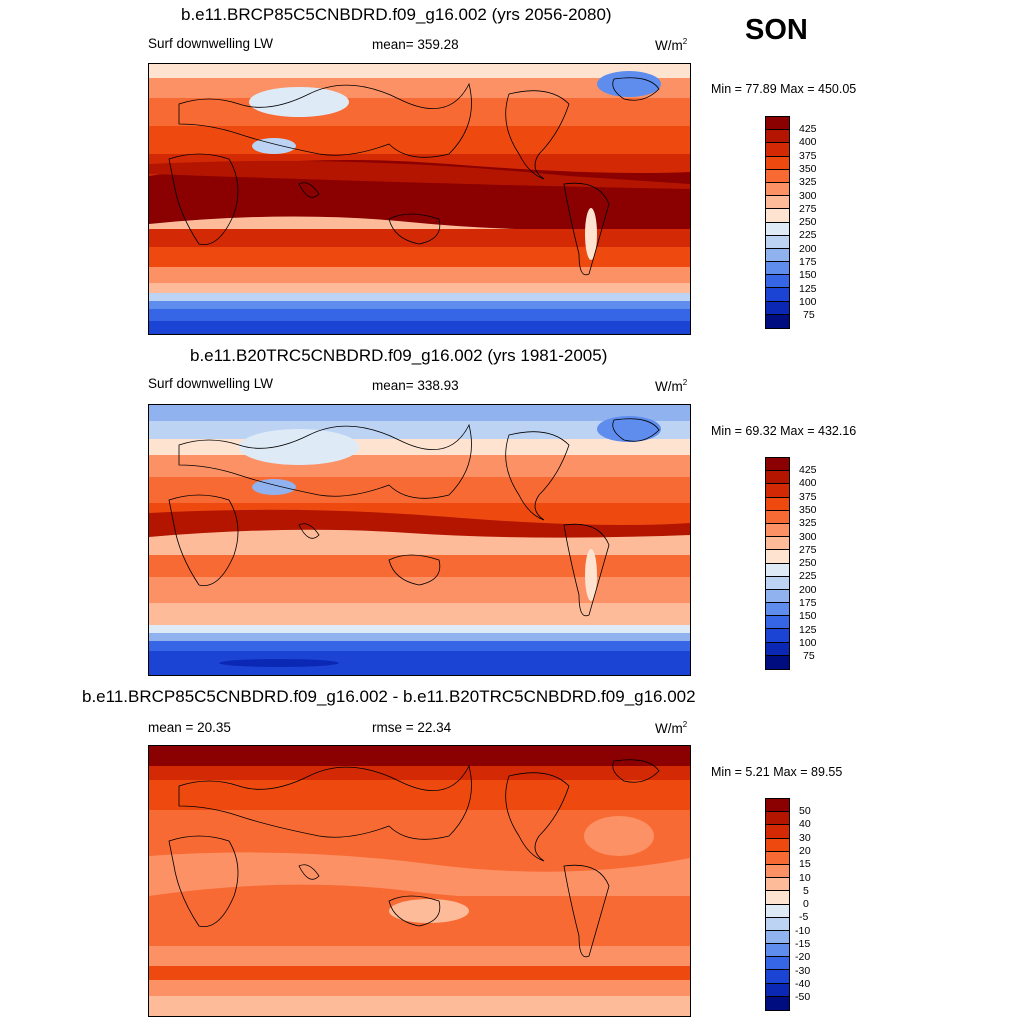  Describe the element at coordinates (808, 169) in the screenshot. I see `panel-1-colorbar-tick: 350` at that location.